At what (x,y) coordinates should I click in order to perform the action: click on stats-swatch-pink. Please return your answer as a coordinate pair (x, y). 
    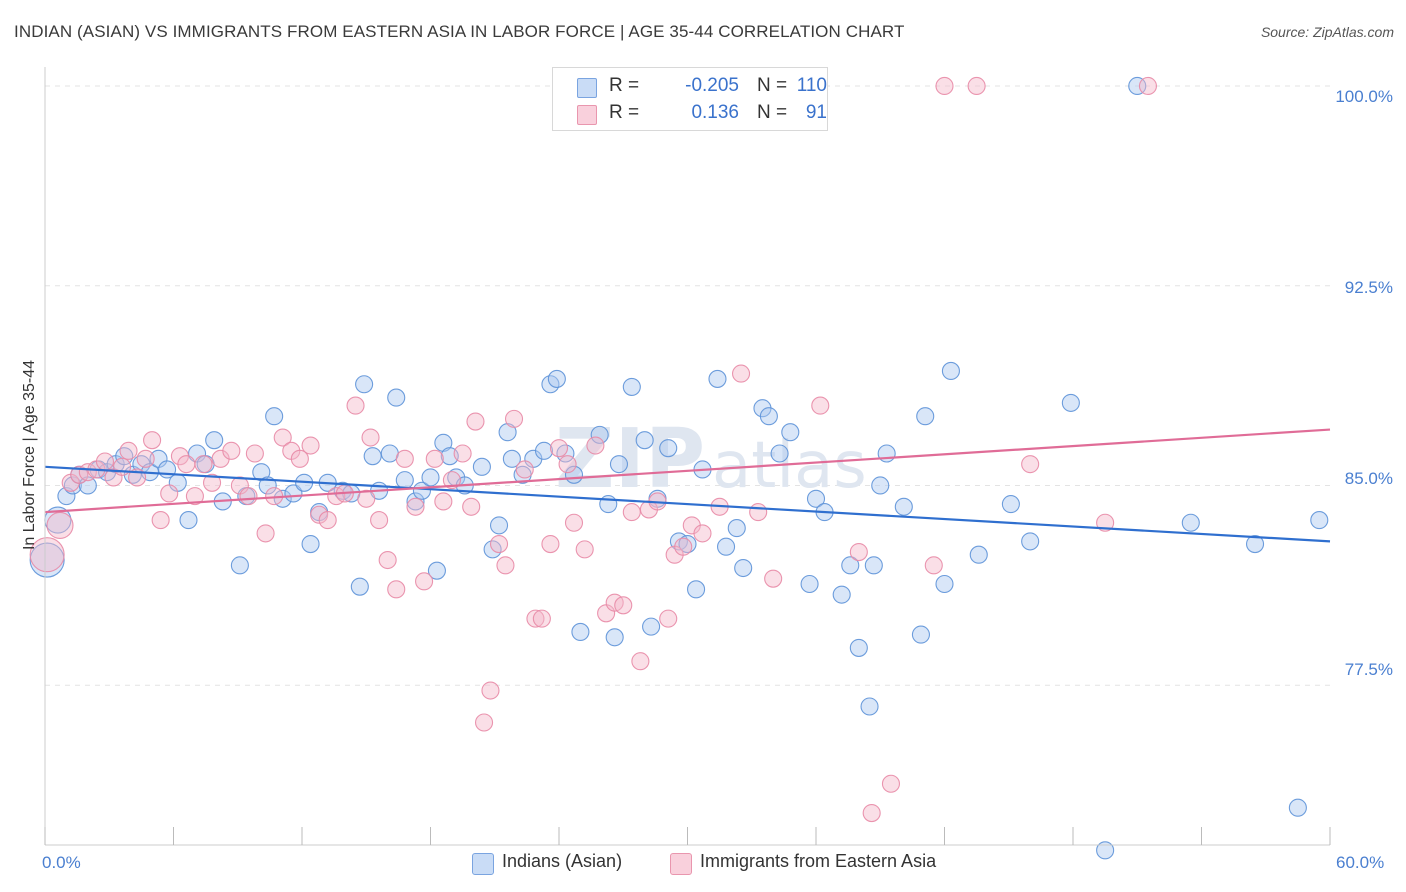
    Looking at the image, I should click on (587, 115).